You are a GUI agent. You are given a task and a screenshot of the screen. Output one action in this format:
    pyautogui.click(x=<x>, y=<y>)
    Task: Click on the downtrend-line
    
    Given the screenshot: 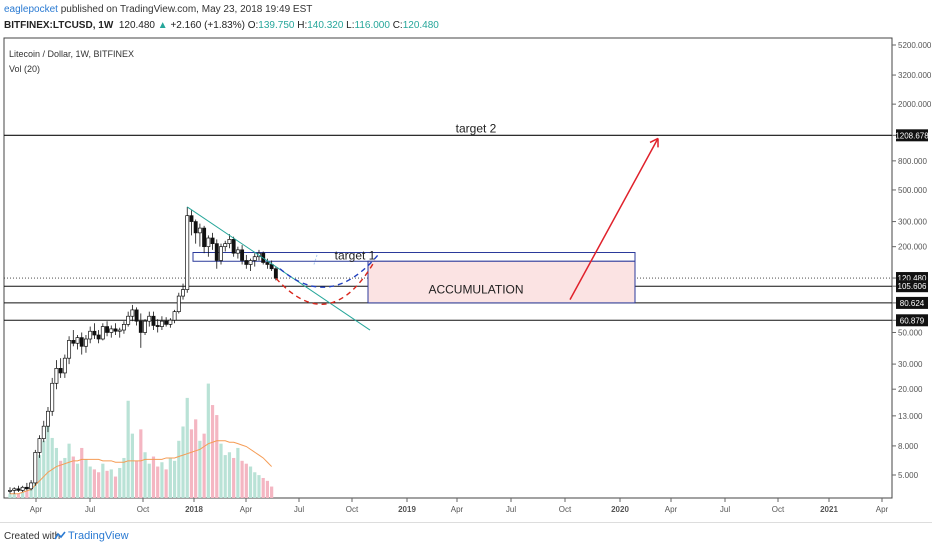 What is the action you would take?
    pyautogui.click(x=278, y=268)
    